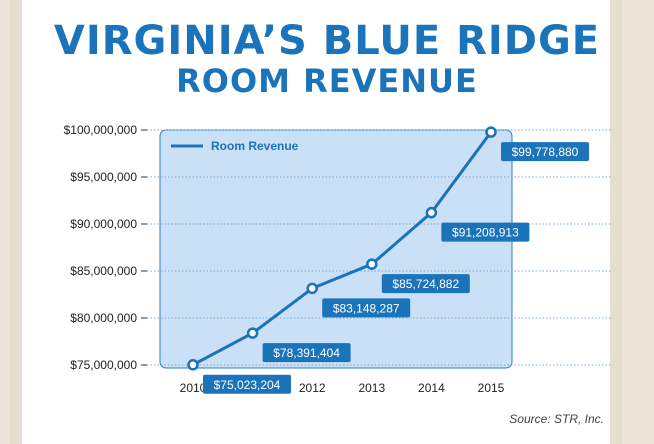 Image resolution: width=654 pixels, height=444 pixels. What do you see at coordinates (312, 388) in the screenshot?
I see `x-tick-label: 2012` at bounding box center [312, 388].